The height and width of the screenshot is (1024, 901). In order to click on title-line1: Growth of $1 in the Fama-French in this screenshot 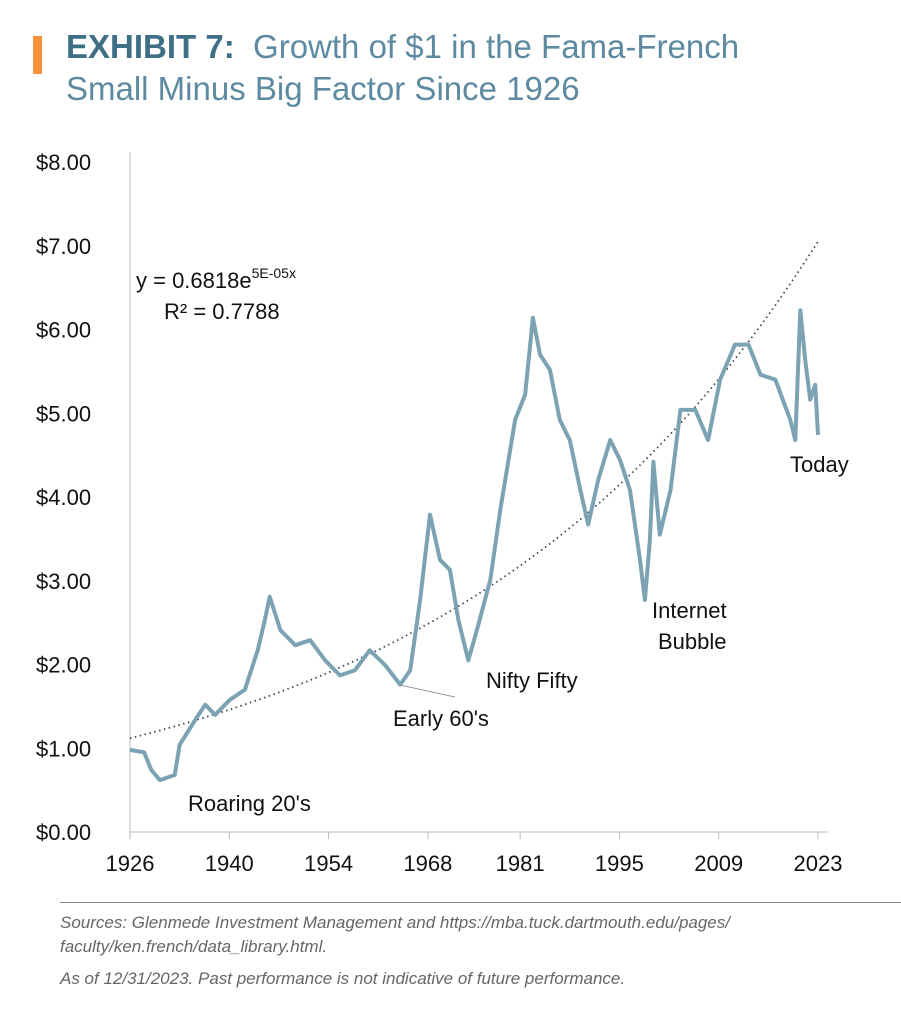, I will do `click(496, 46)`.